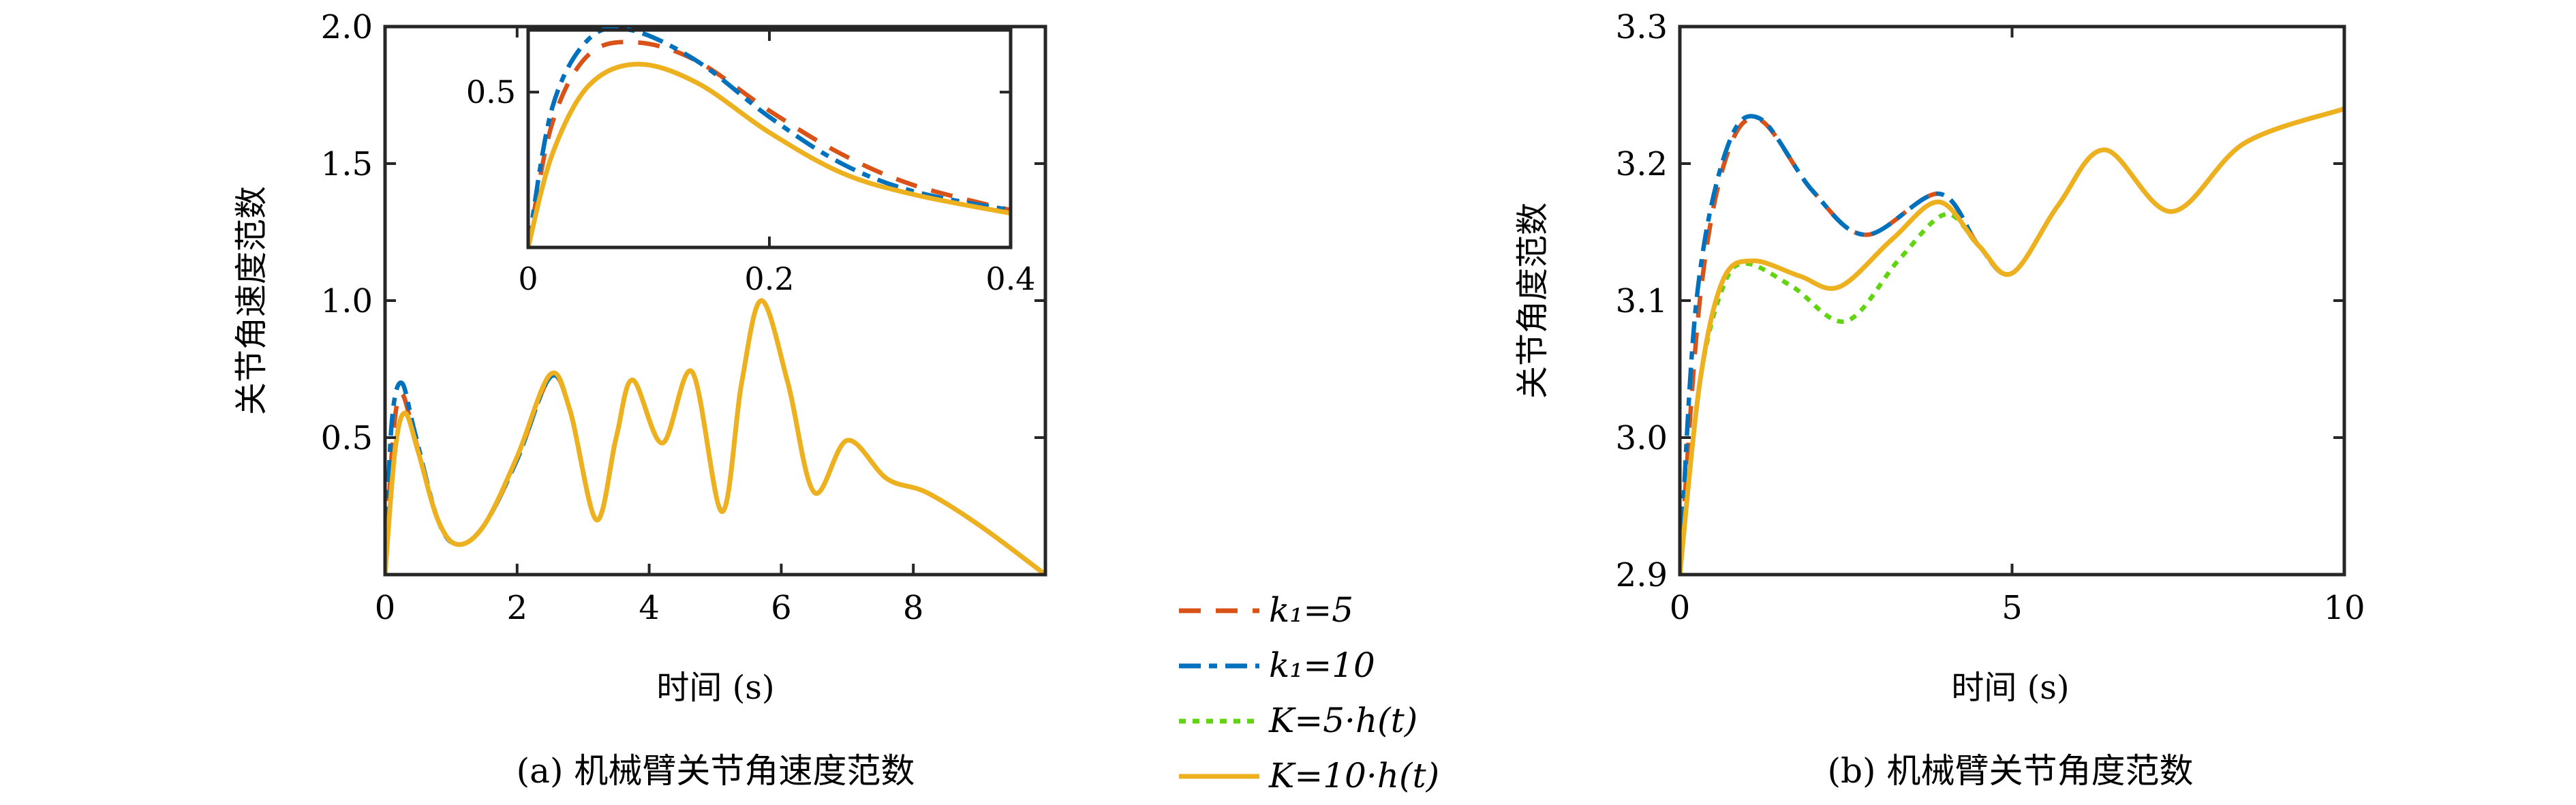 This screenshot has width=2576, height=805. I want to click on inset-series-group, so click(769, 137).